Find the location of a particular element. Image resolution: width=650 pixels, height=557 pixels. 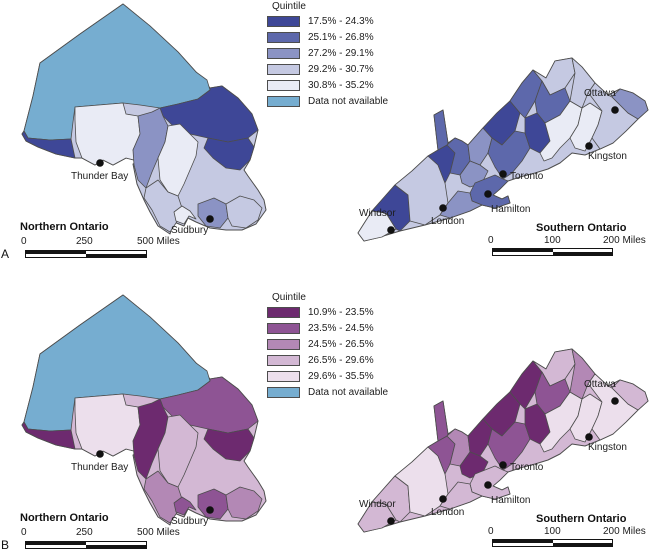

kingston-label: Kingston is located at coordinates (607, 156).